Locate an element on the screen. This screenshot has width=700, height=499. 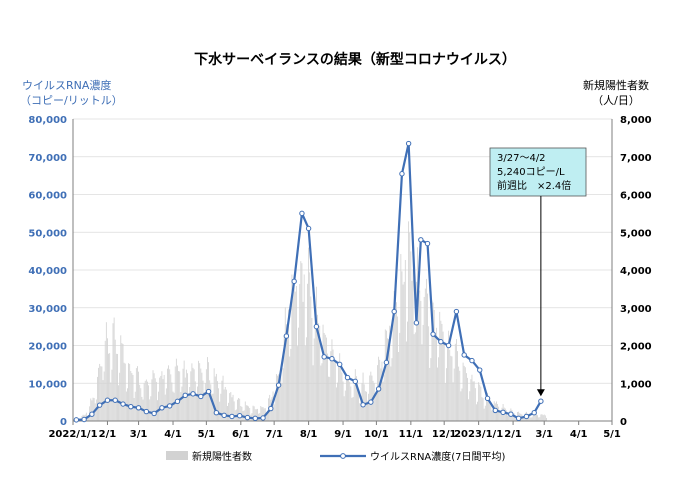
left-tick-label: 30,000 is located at coordinates (47, 309).